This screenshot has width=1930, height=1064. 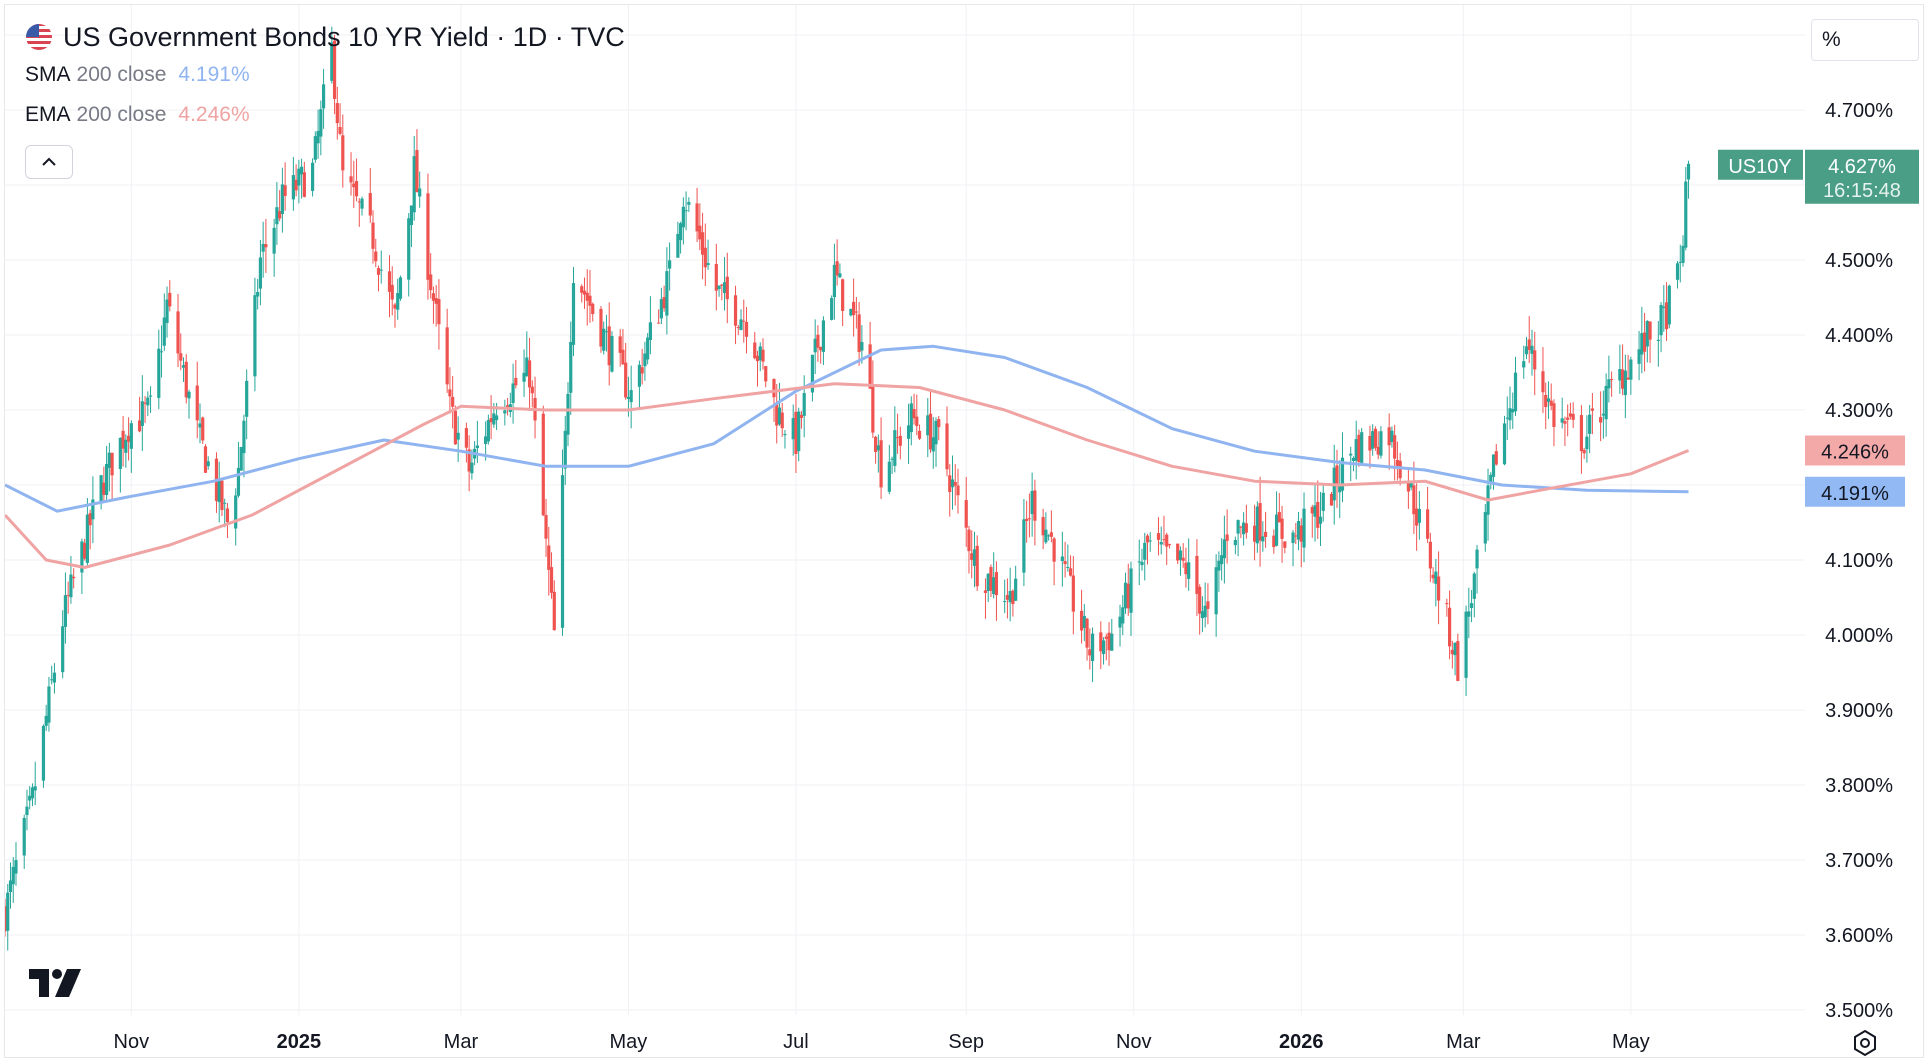 I want to click on collapse-legend-button, so click(x=49, y=162).